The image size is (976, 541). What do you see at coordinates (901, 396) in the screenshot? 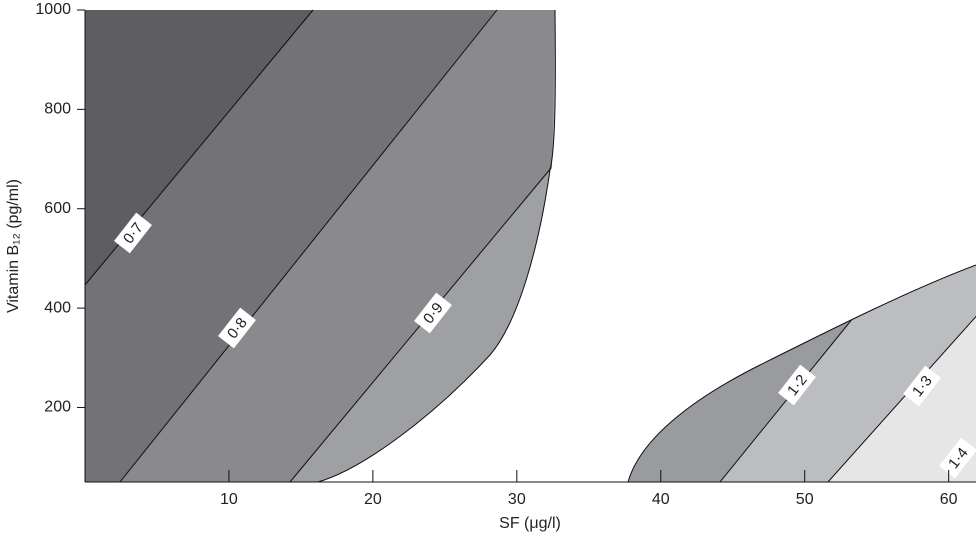
I see `contour-line` at bounding box center [901, 396].